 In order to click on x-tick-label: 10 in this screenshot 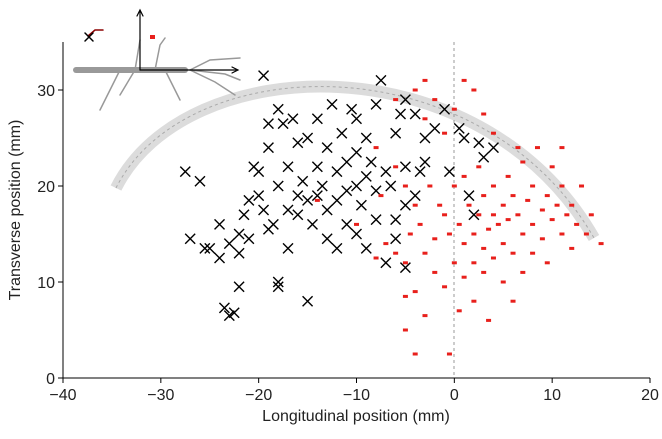, I will do `click(552, 395)`.